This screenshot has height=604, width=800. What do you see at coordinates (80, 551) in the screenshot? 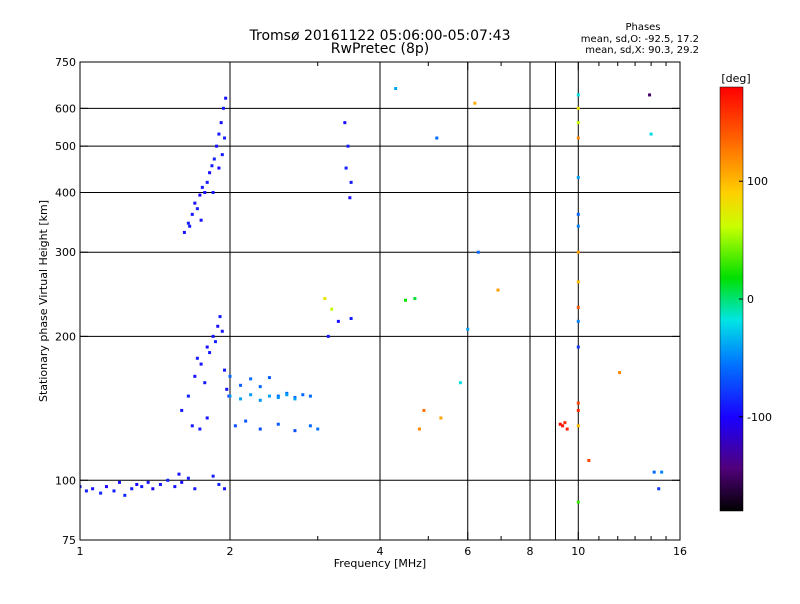
I see `x-tick-label: 1` at bounding box center [80, 551].